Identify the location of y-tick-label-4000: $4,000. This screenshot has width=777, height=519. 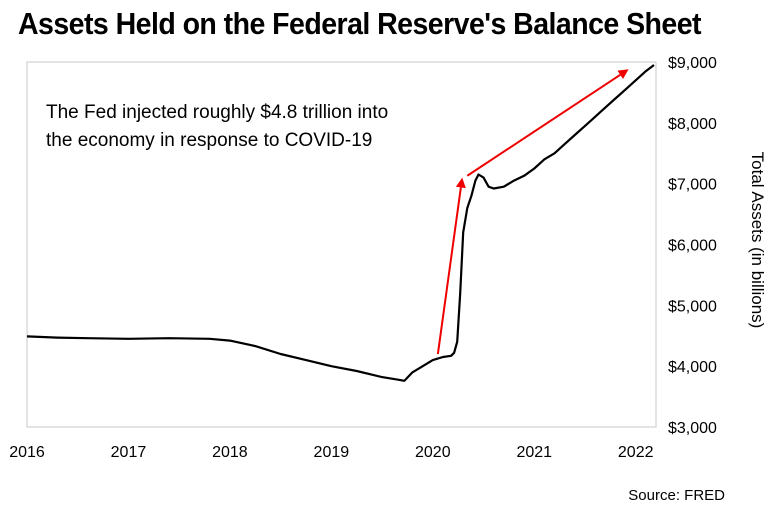
(692, 367).